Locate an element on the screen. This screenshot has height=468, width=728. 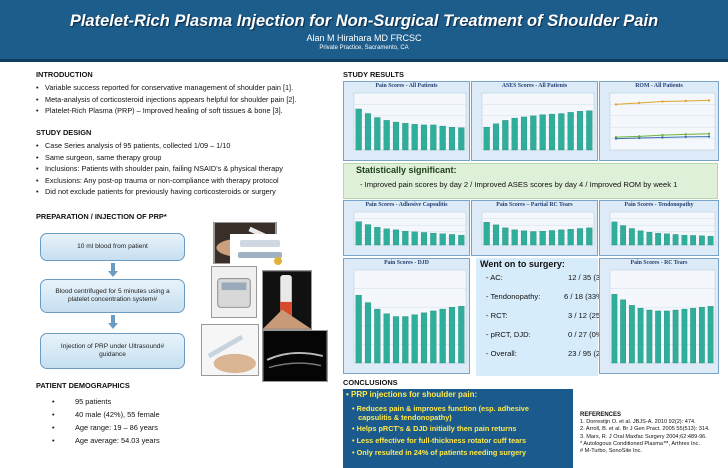
significance-box is located at coordinates (530, 181).